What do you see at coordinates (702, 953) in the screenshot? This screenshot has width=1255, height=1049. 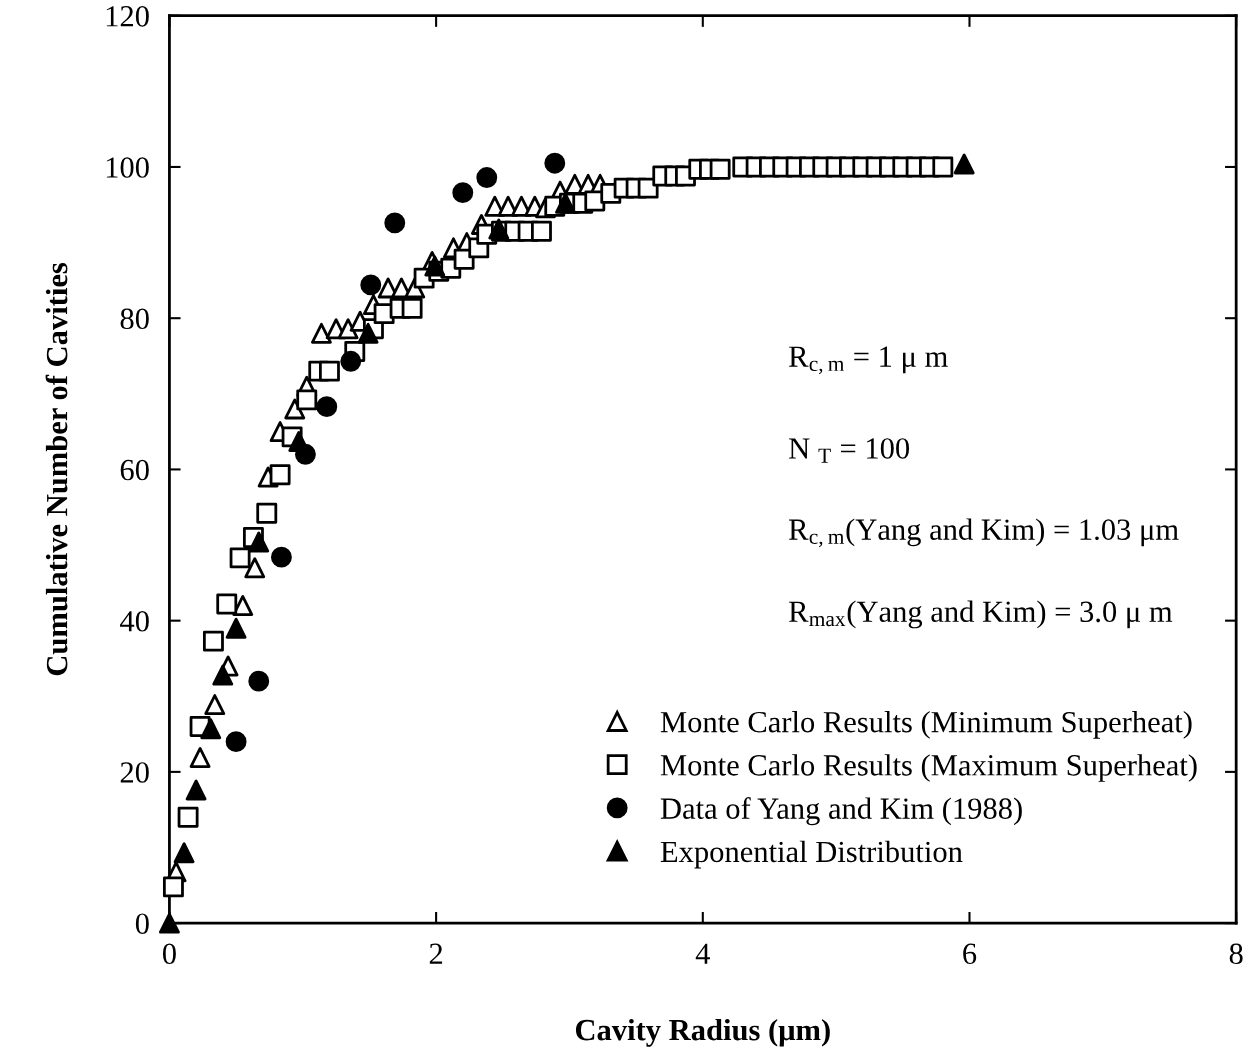 I see `x-tick-label: 4` at bounding box center [702, 953].